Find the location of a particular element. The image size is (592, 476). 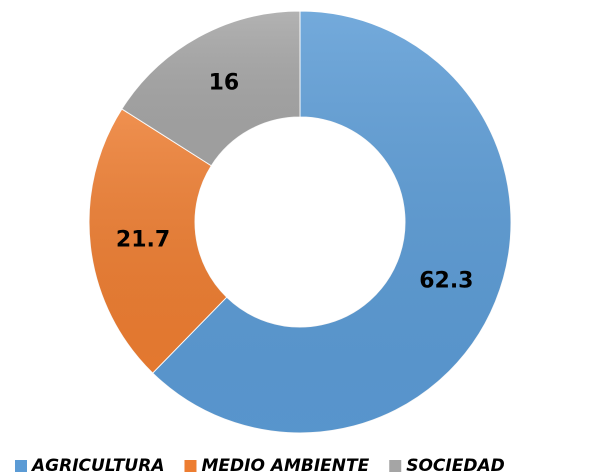

data-label: 16 is located at coordinates (224, 83).